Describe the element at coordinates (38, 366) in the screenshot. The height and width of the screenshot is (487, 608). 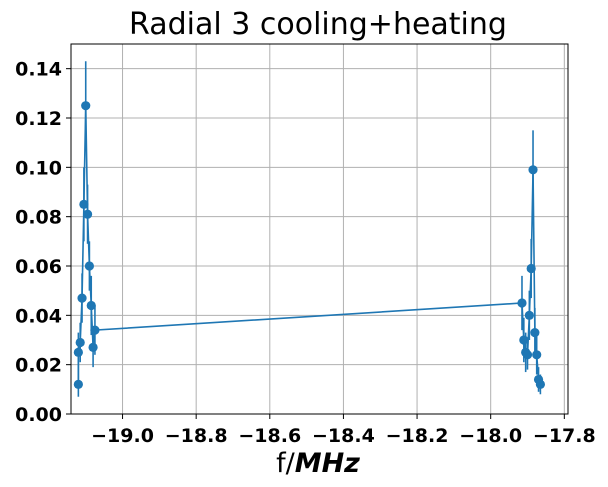
I see `y-tick-label: 0.02` at that location.